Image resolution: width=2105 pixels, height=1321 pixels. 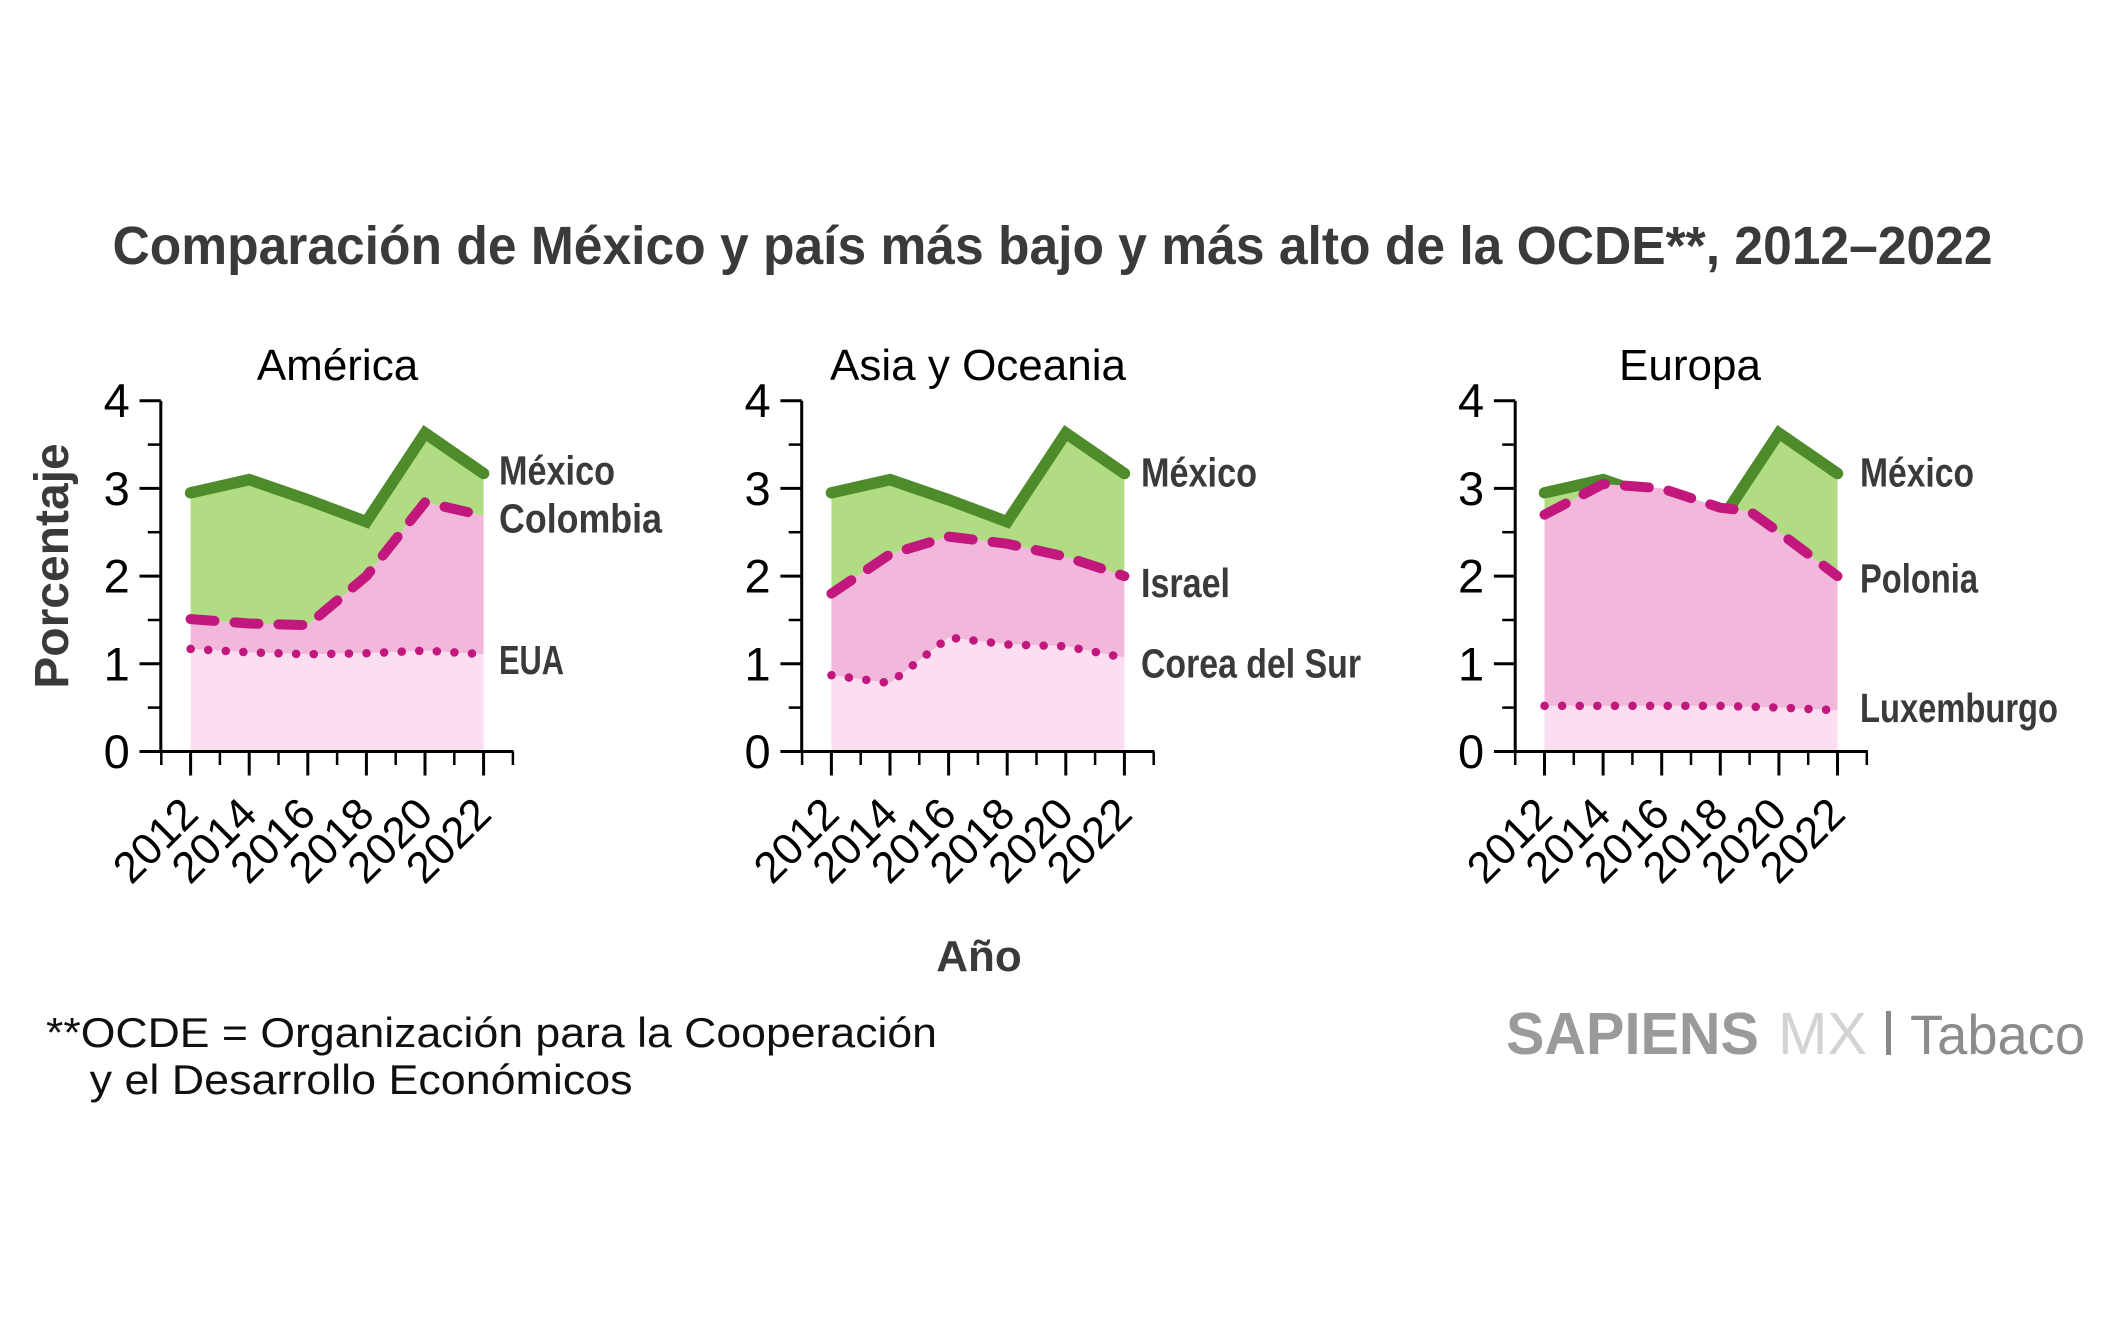 I want to click on svg-text: Año, so click(x=979, y=956).